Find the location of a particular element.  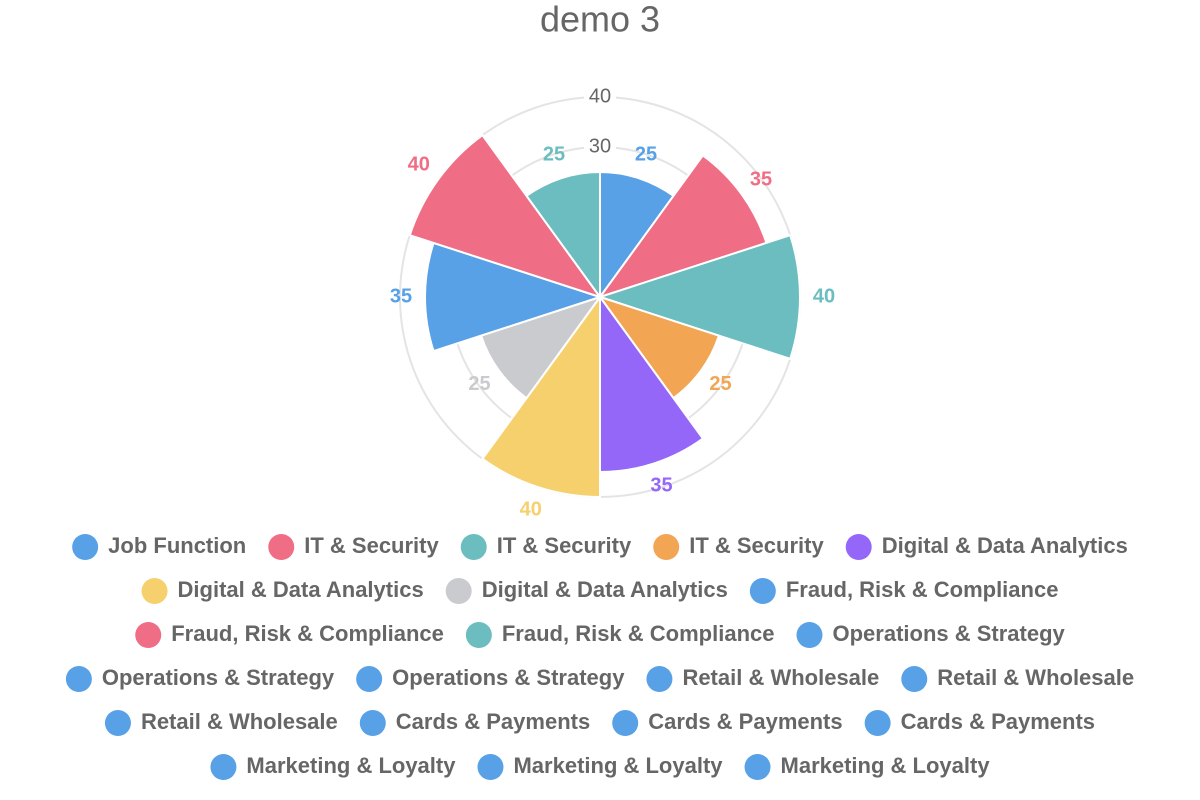

legend-label: Job Function is located at coordinates (177, 545).